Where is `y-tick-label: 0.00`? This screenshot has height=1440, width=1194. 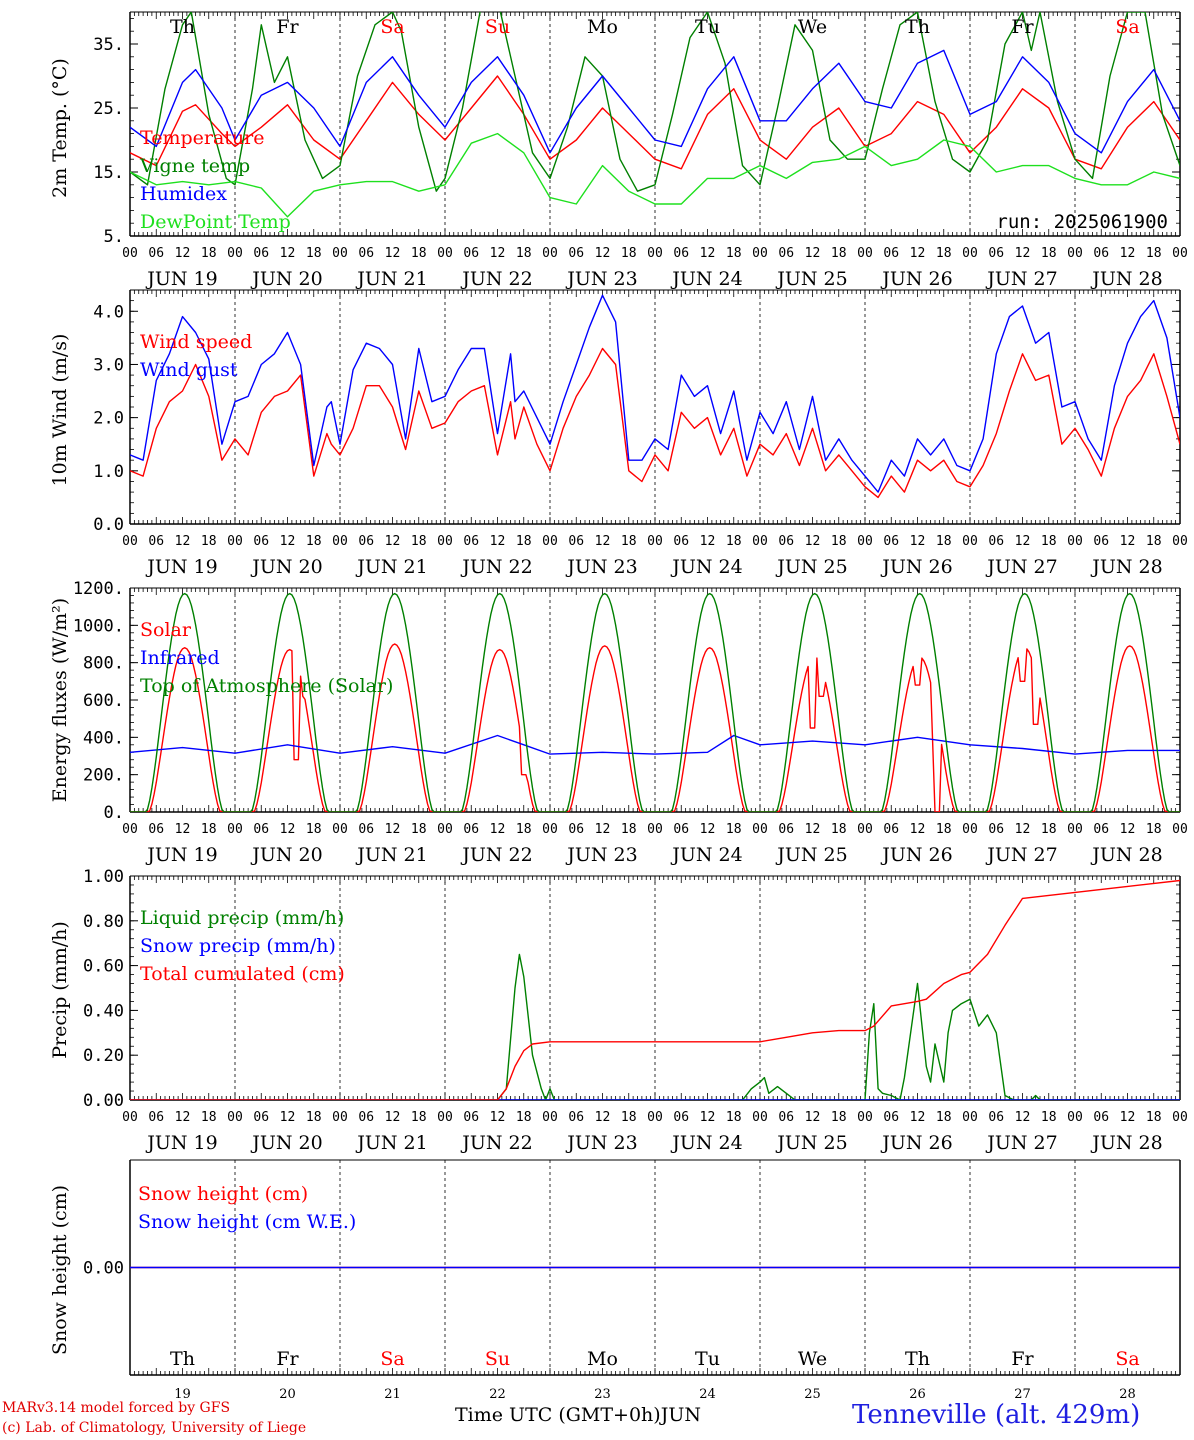 y-tick-label: 0.00 is located at coordinates (103, 1101).